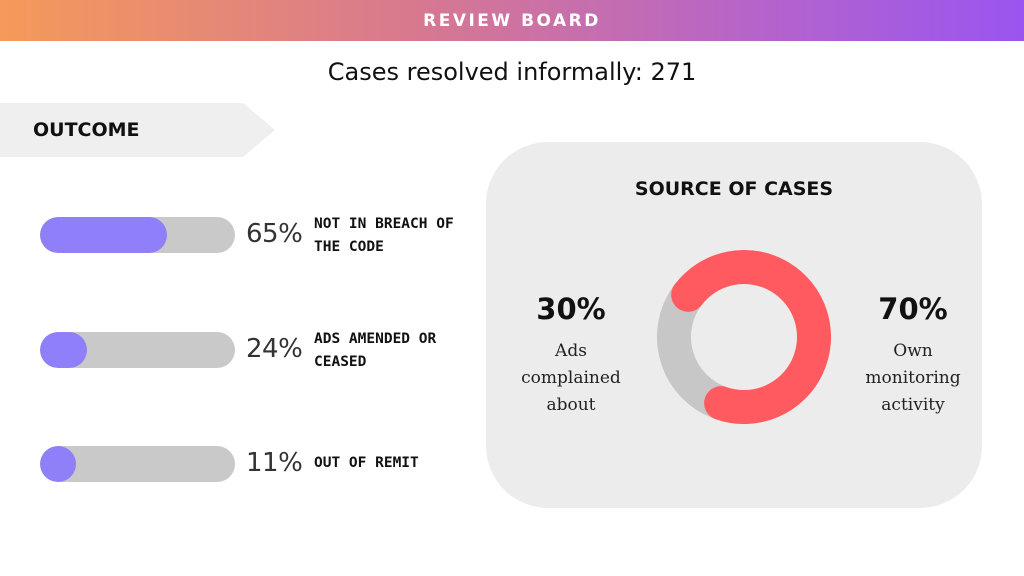  Describe the element at coordinates (751, 337) in the screenshot. I see `donut-slice-monitoring` at that location.